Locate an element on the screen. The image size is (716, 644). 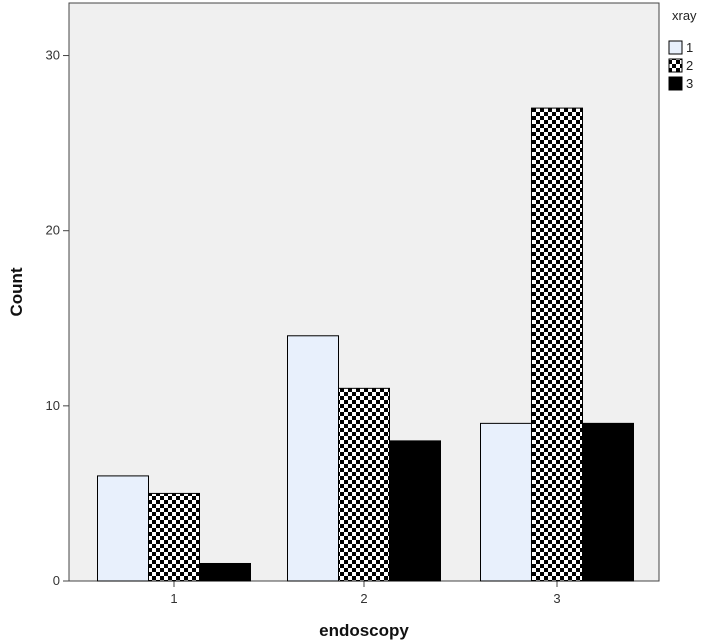
x-tick-label: 3 is located at coordinates (556, 598).